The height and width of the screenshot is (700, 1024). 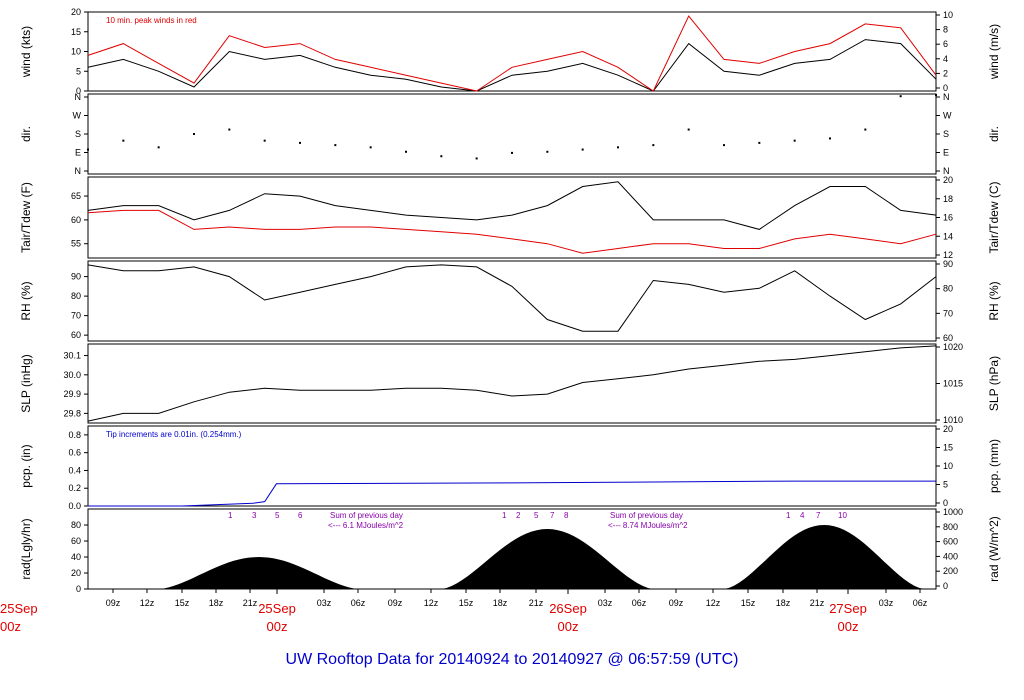 I want to click on day-summary-line2: <--- 8.74 MJoules/m^2, so click(x=648, y=525).